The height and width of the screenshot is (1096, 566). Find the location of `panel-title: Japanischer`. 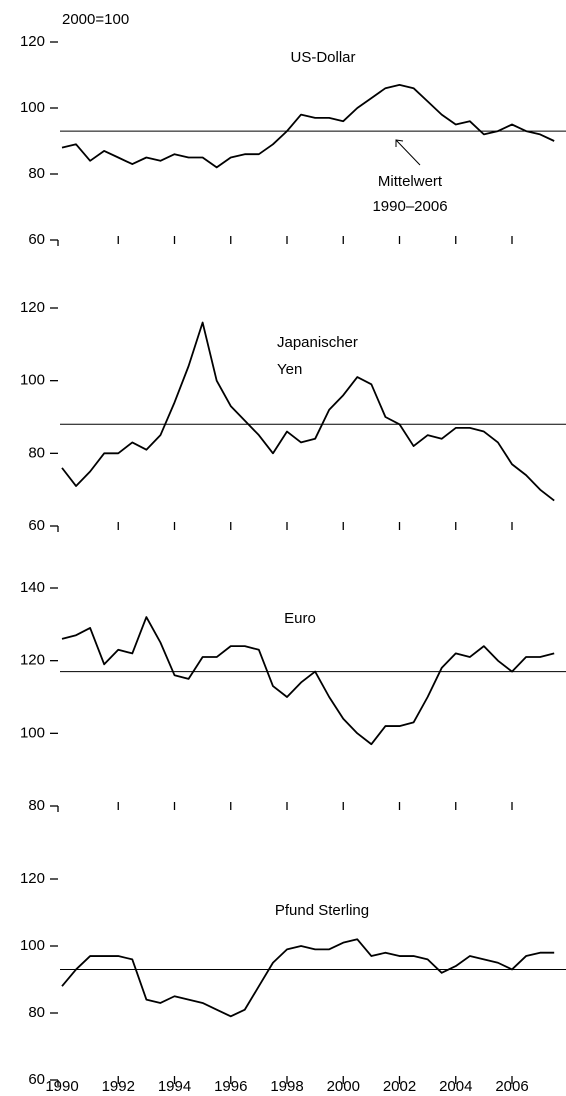

panel-title: Japanischer is located at coordinates (317, 342).